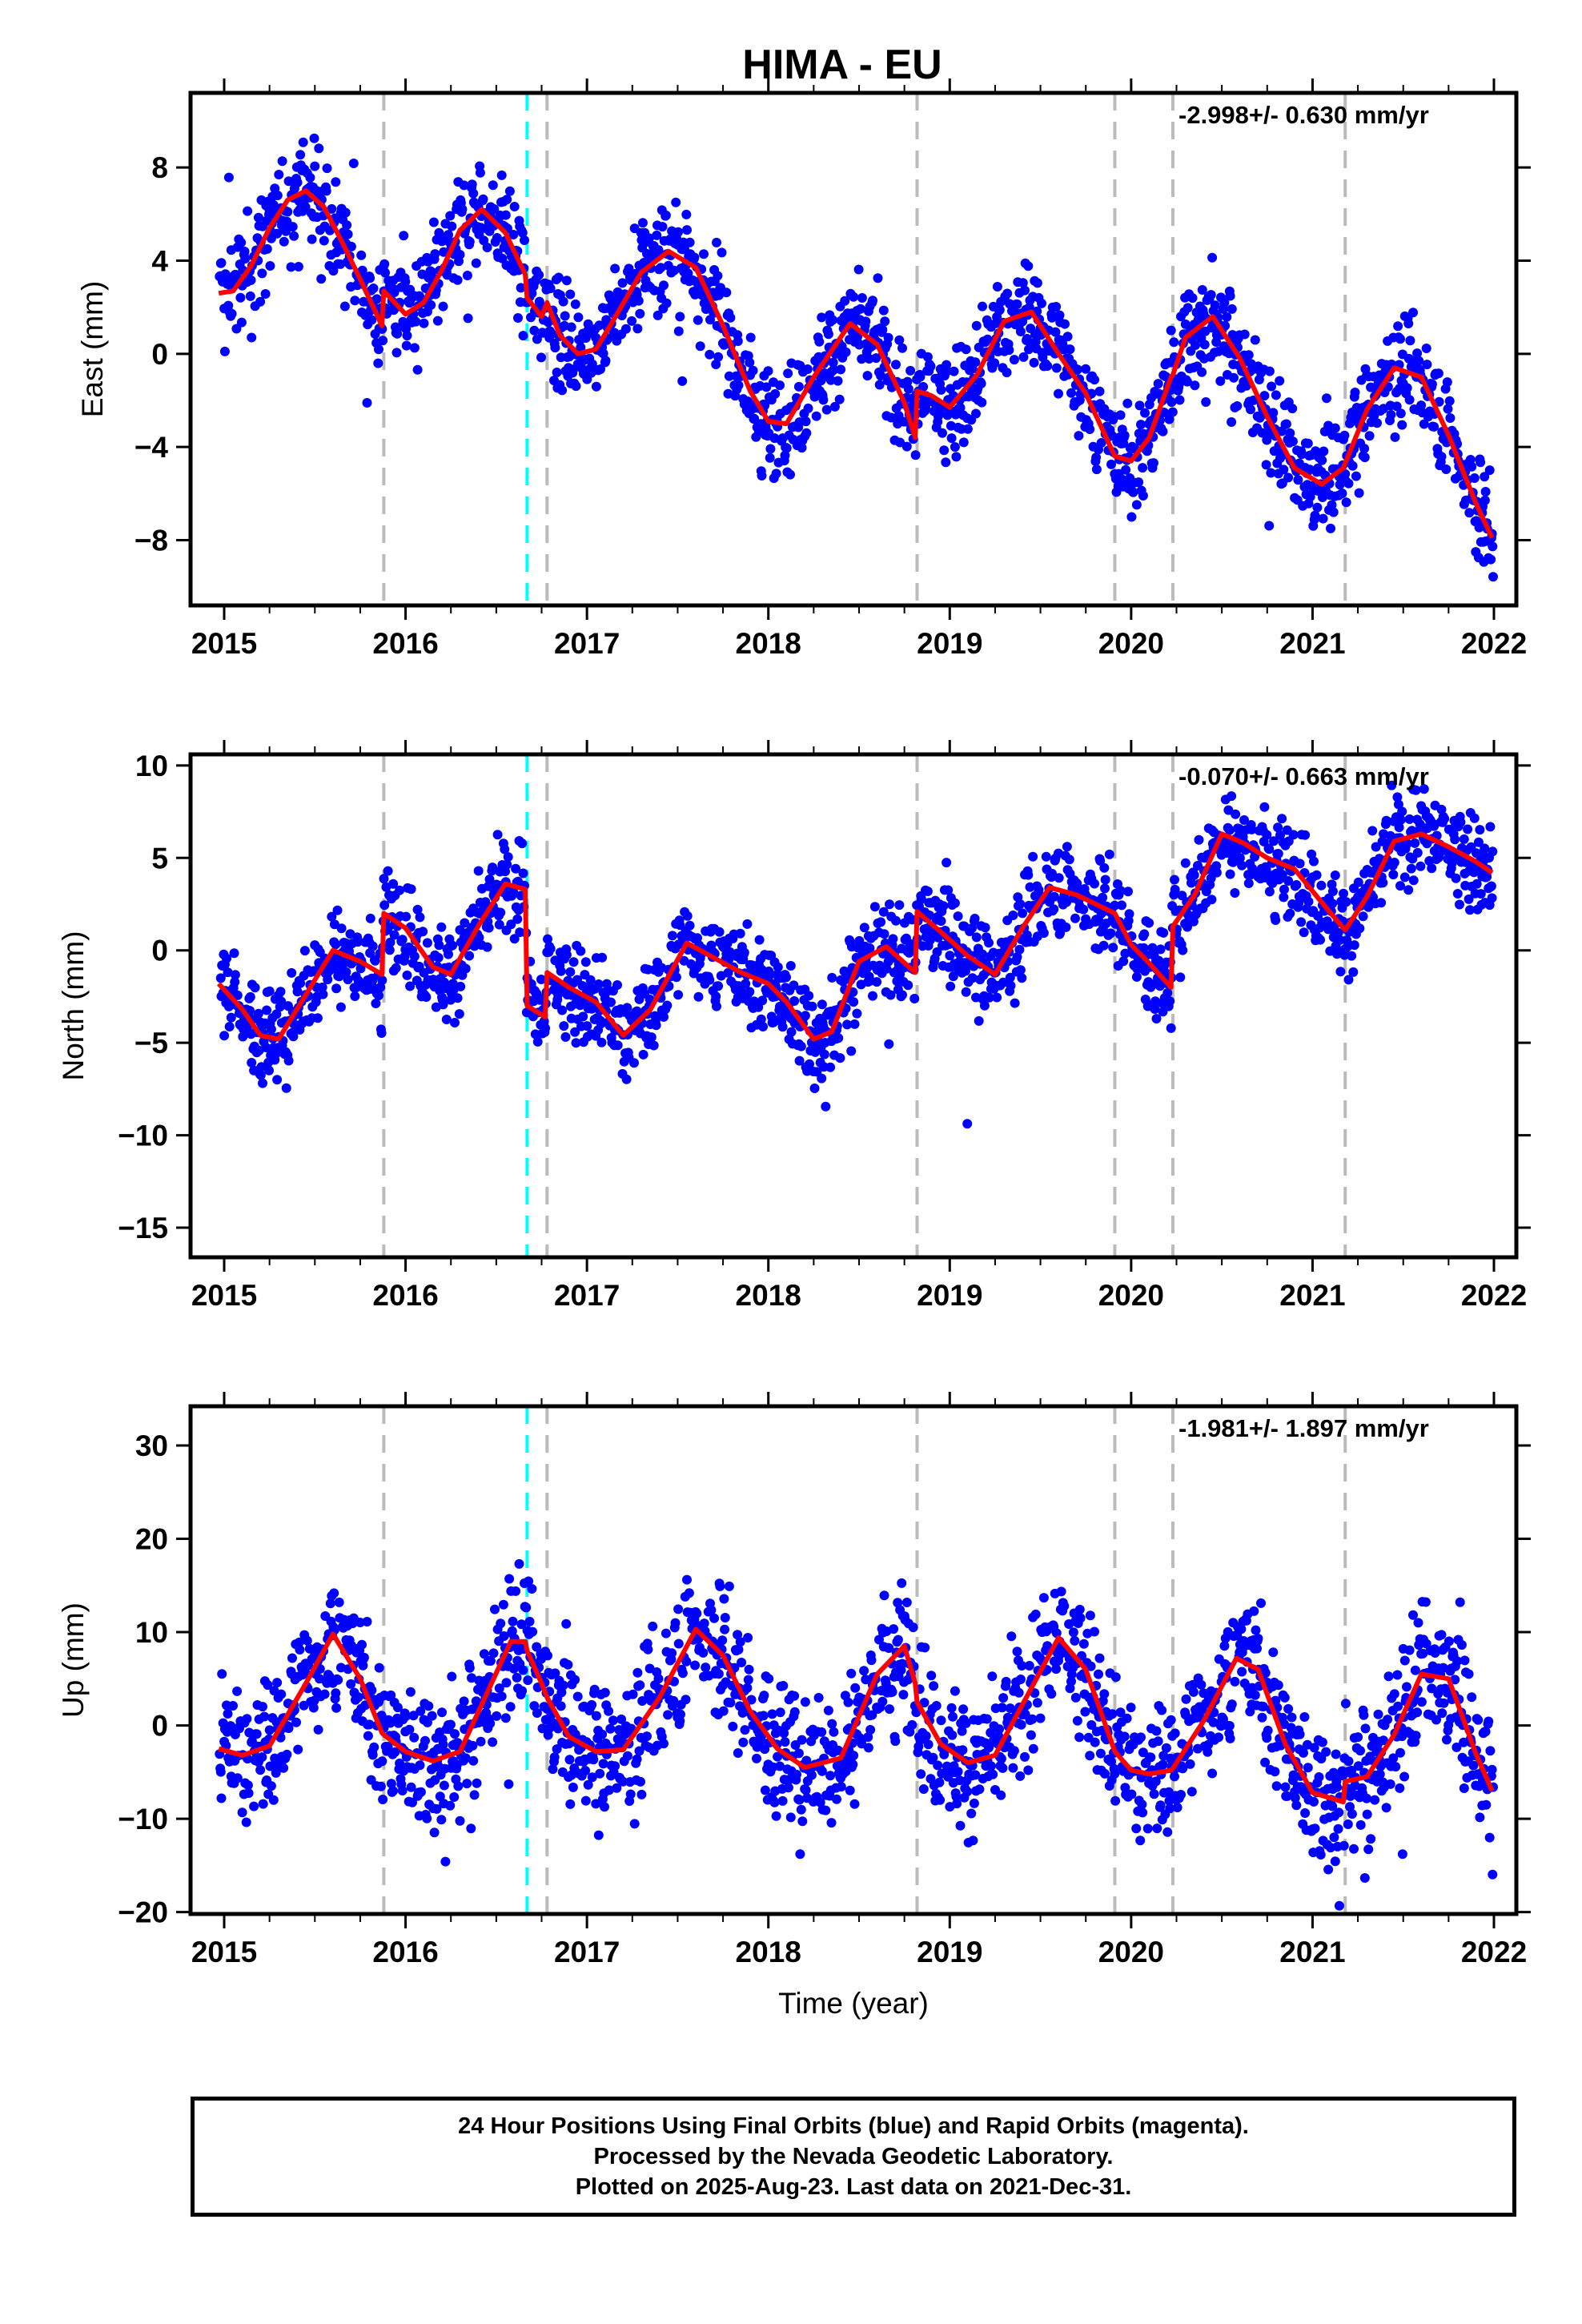 This screenshot has height=2324, width=1582. I want to click on x-tick-label: 2018, so click(768, 644).